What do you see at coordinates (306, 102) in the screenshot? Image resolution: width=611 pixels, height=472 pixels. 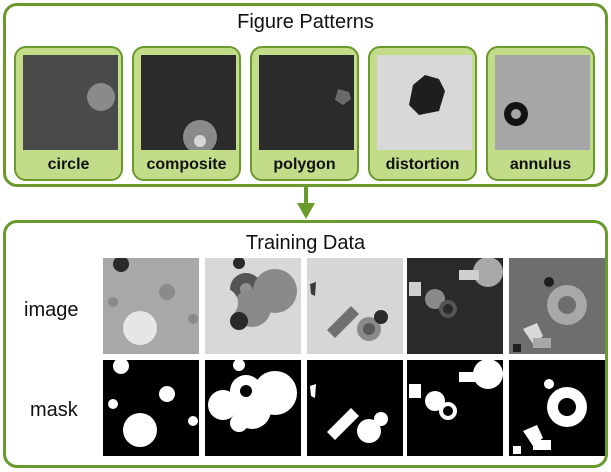 I see `pattern-image-polygon` at bounding box center [306, 102].